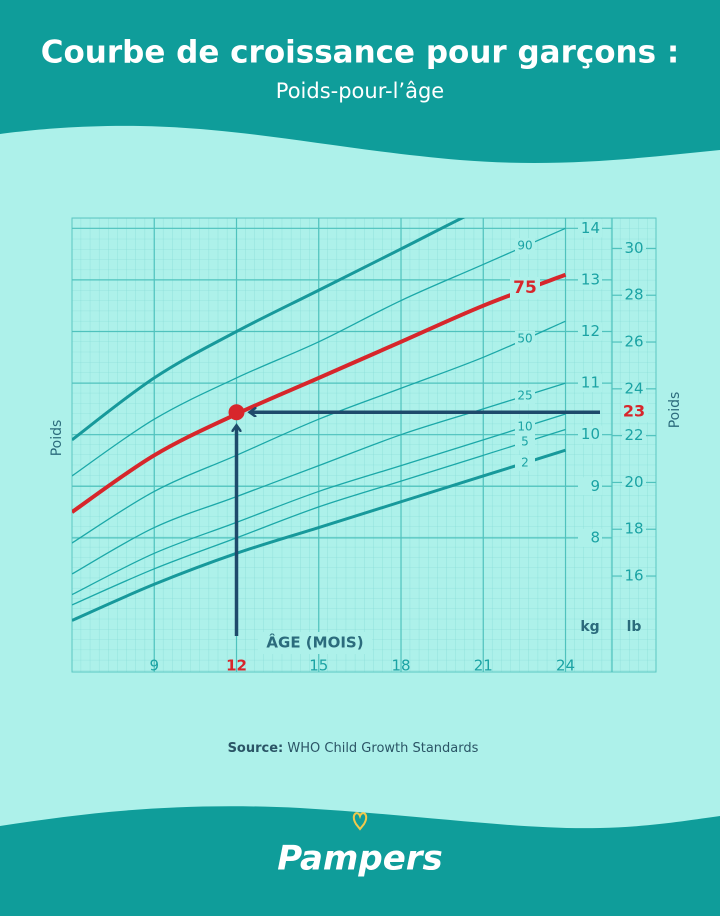 The image size is (720, 916). What do you see at coordinates (633, 435) in the screenshot?
I see `y2-tick-label: 22` at bounding box center [633, 435].